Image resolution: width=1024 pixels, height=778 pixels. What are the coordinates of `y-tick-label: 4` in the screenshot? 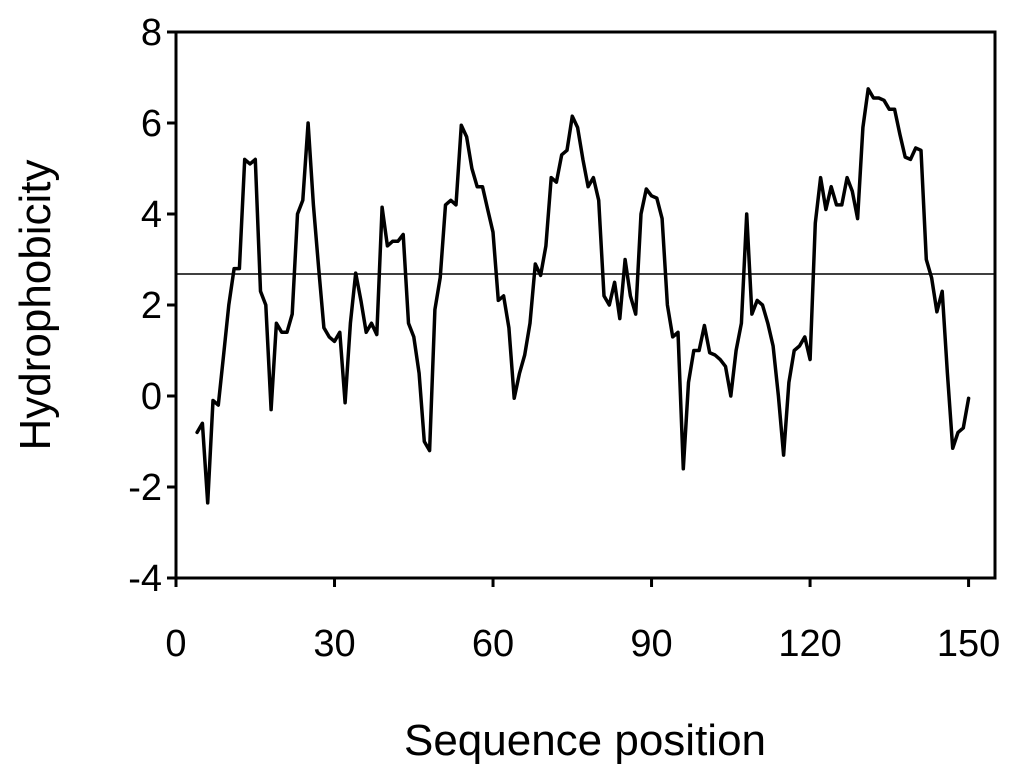 It's located at (151, 215).